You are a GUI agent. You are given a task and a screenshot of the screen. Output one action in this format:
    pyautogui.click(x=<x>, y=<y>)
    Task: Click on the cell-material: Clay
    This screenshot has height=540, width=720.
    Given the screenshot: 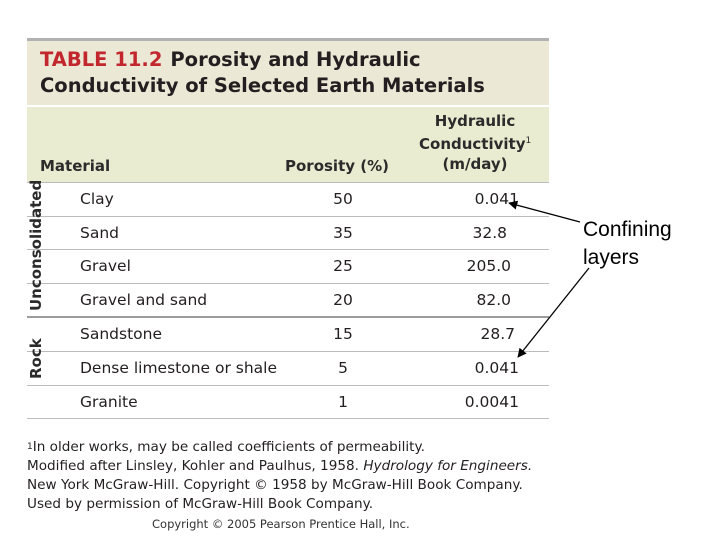 What is the action you would take?
    pyautogui.click(x=97, y=199)
    